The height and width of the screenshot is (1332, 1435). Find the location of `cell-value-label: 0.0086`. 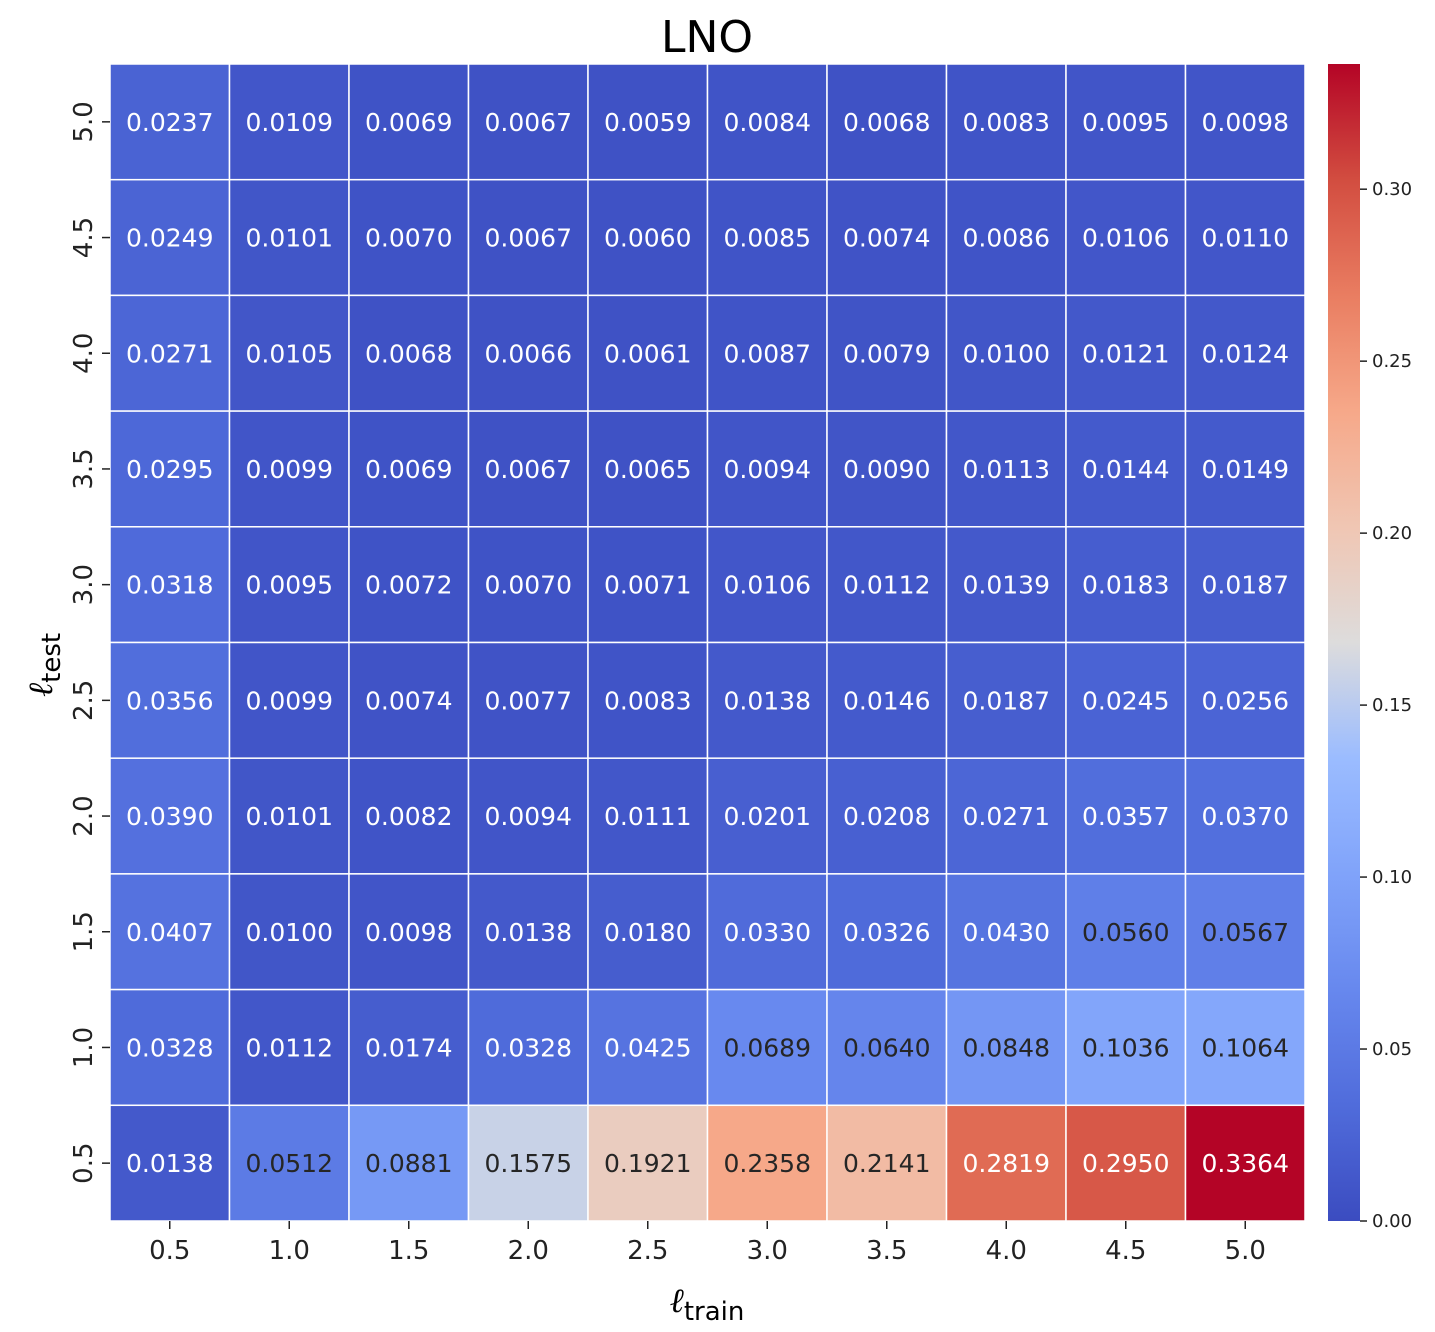

cell-value-label: 0.0086 is located at coordinates (1006, 238).